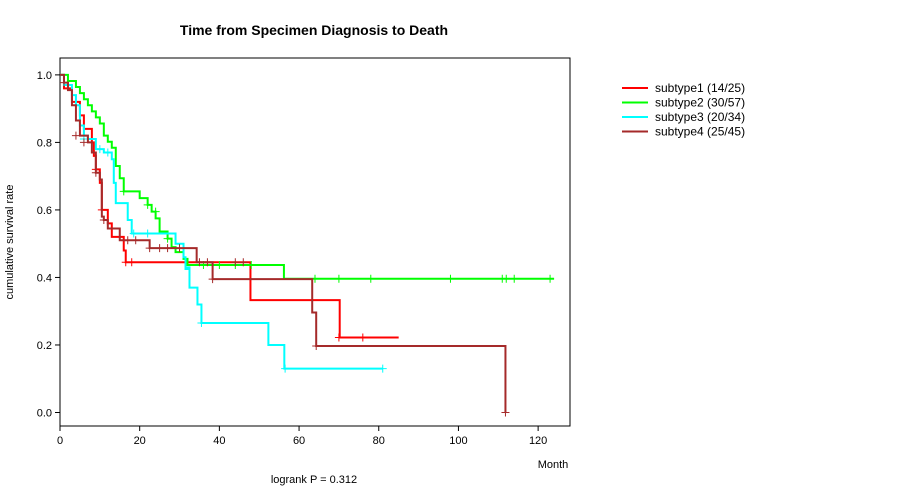 The width and height of the screenshot is (900, 500). I want to click on legend-label: subtype3 (20/34), so click(700, 117).